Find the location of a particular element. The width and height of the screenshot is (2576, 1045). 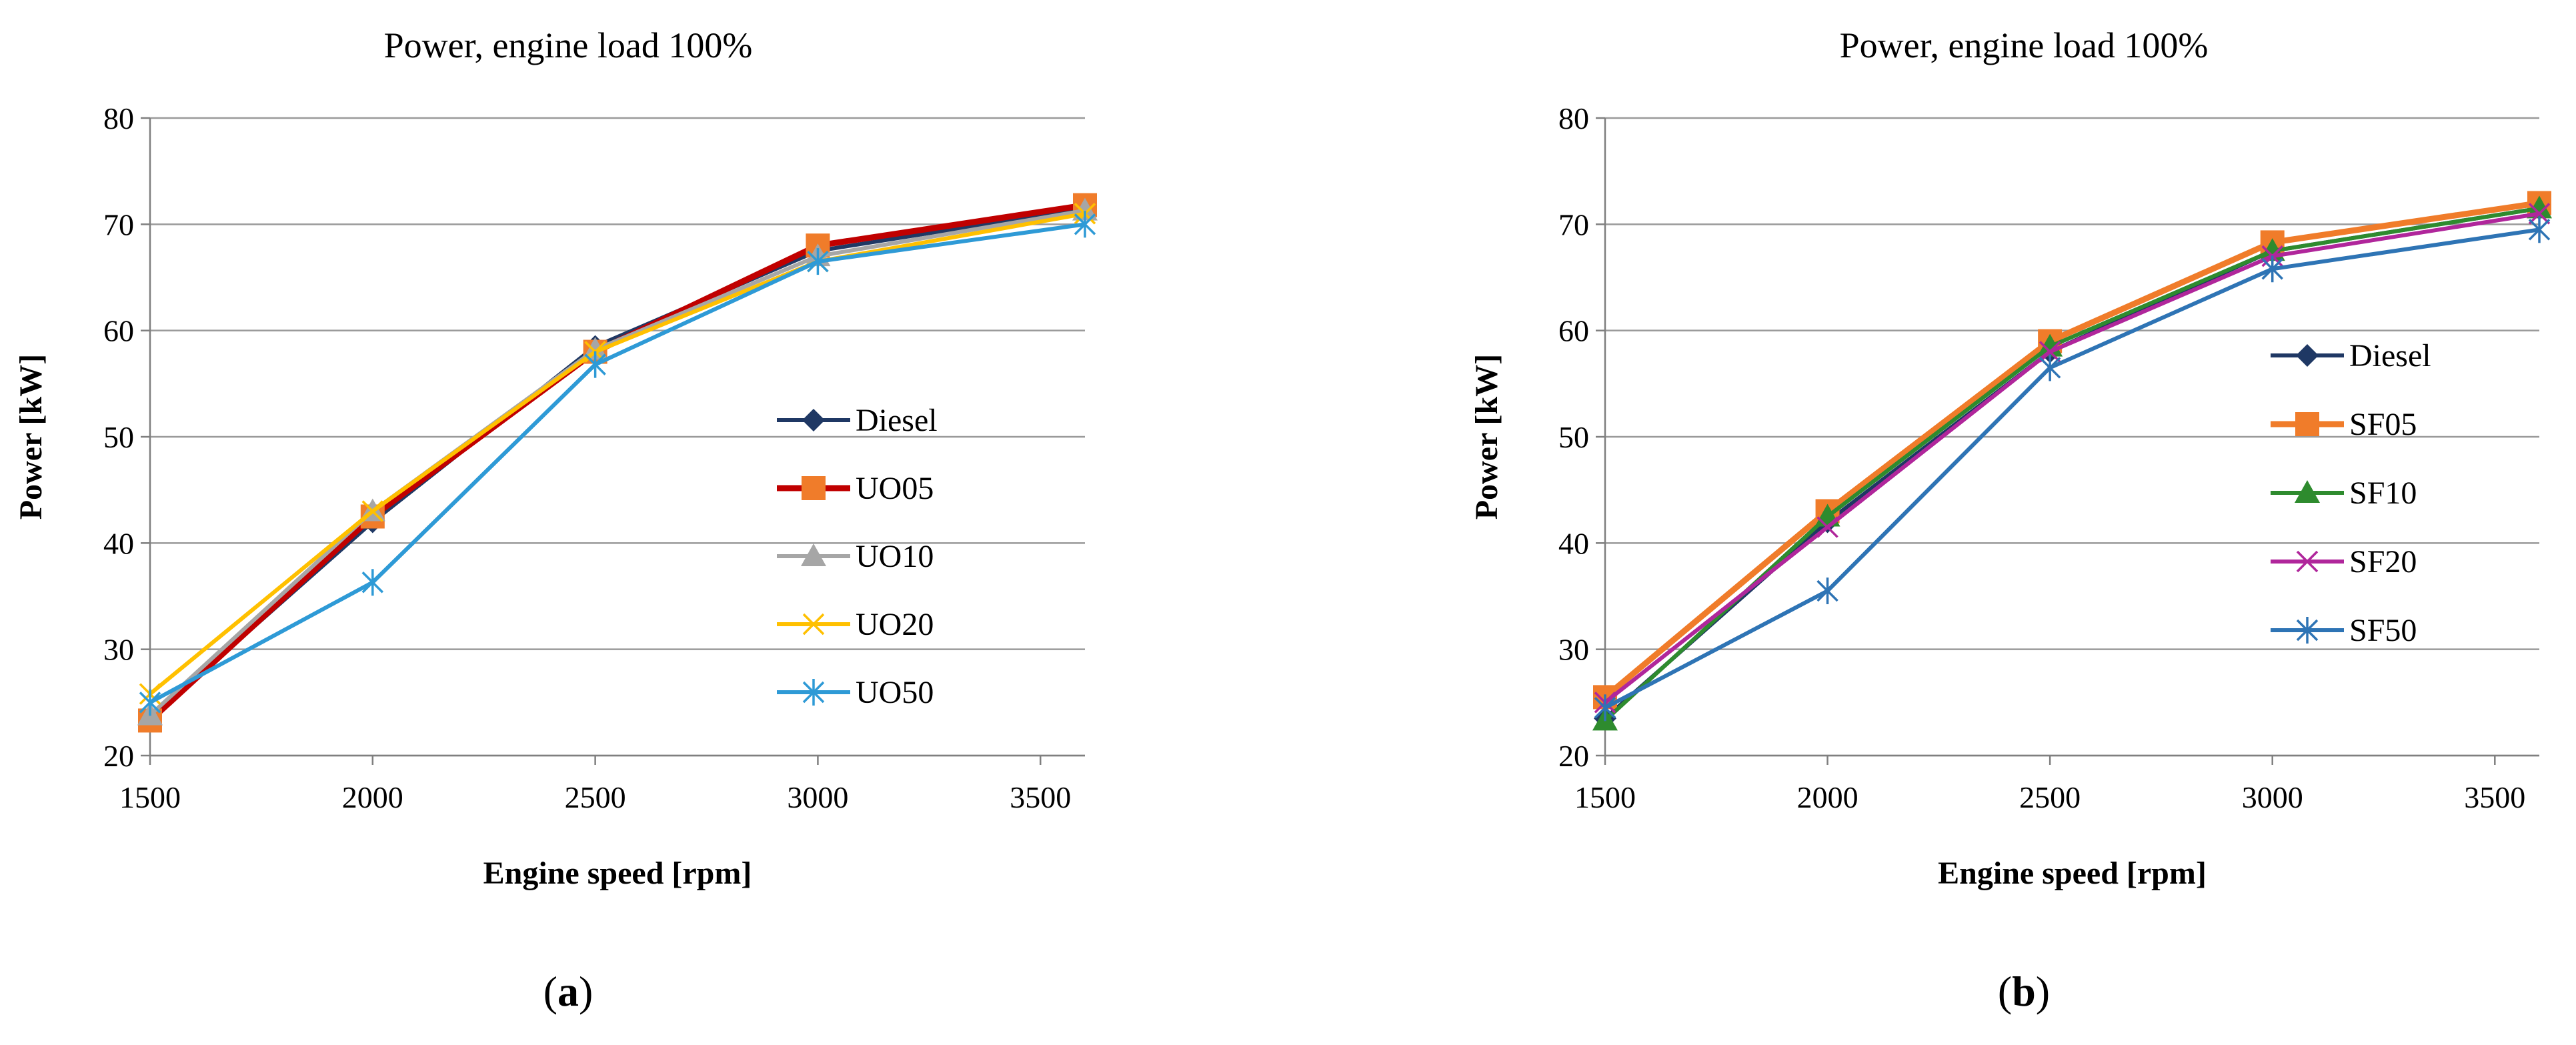

legend-item: UO50 is located at coordinates (856, 692).